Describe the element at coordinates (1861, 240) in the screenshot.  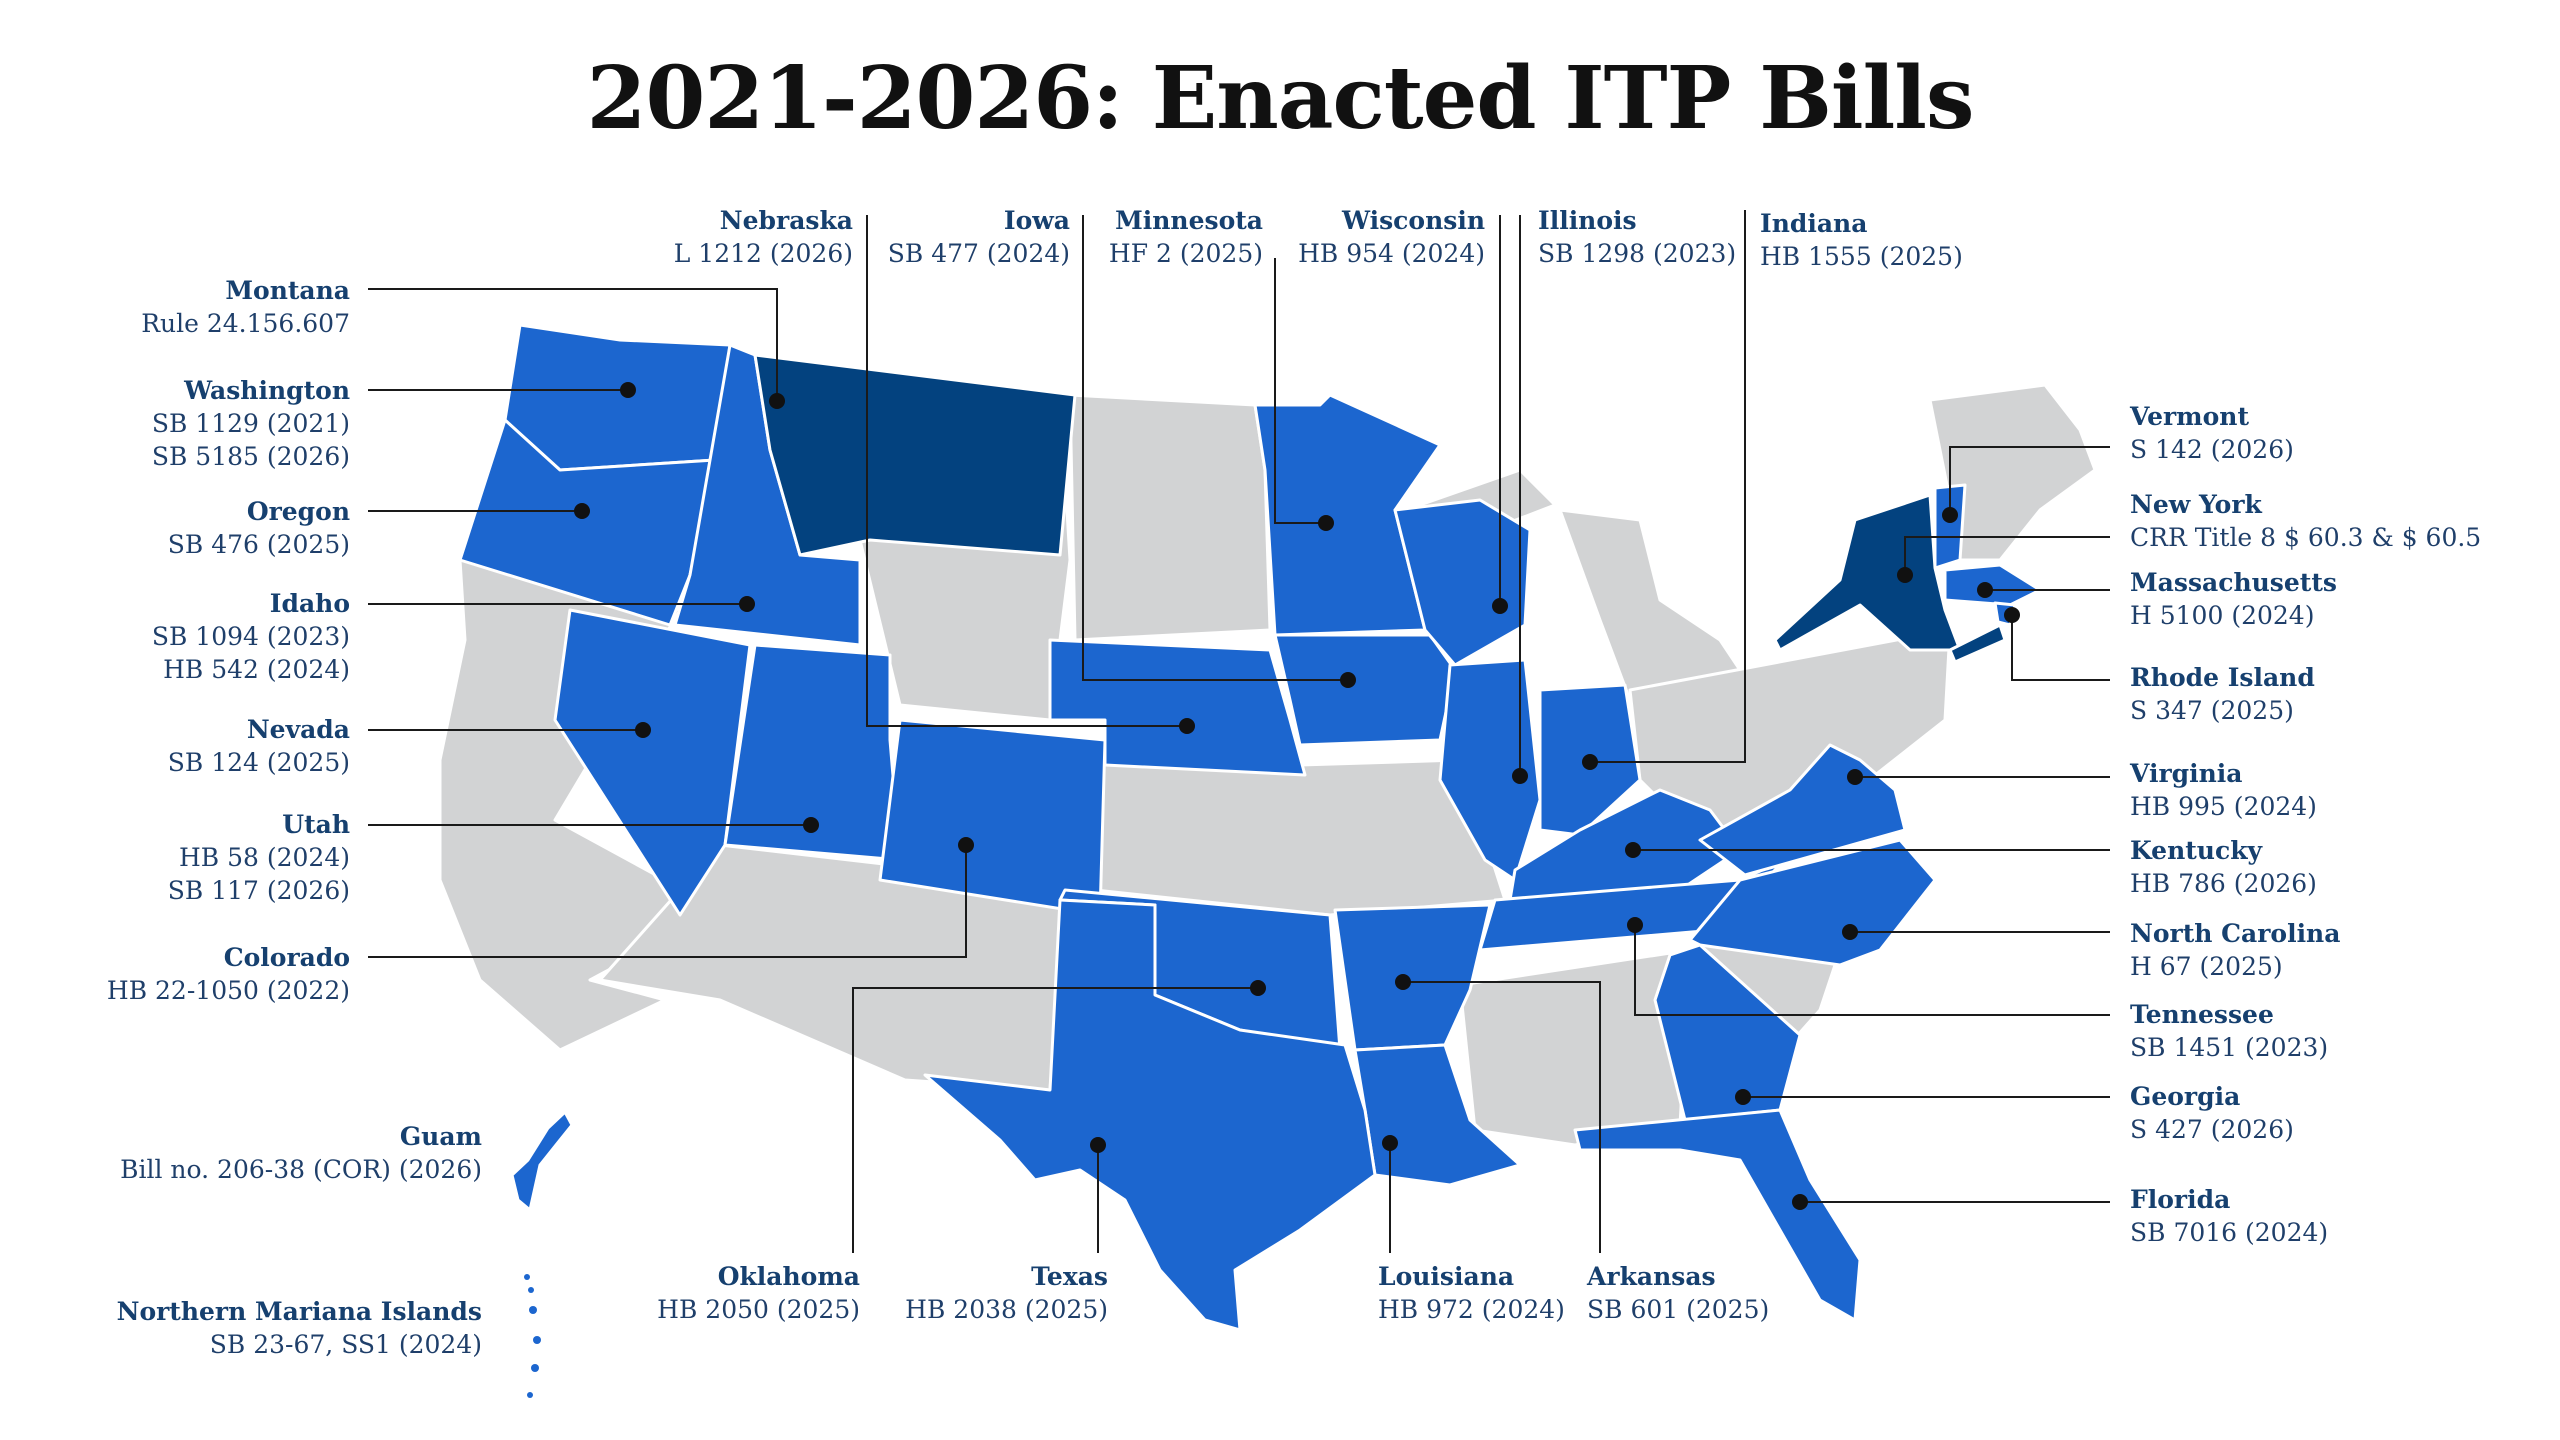
I see `label-indiana: Indiana HB 1555 (2025)` at that location.